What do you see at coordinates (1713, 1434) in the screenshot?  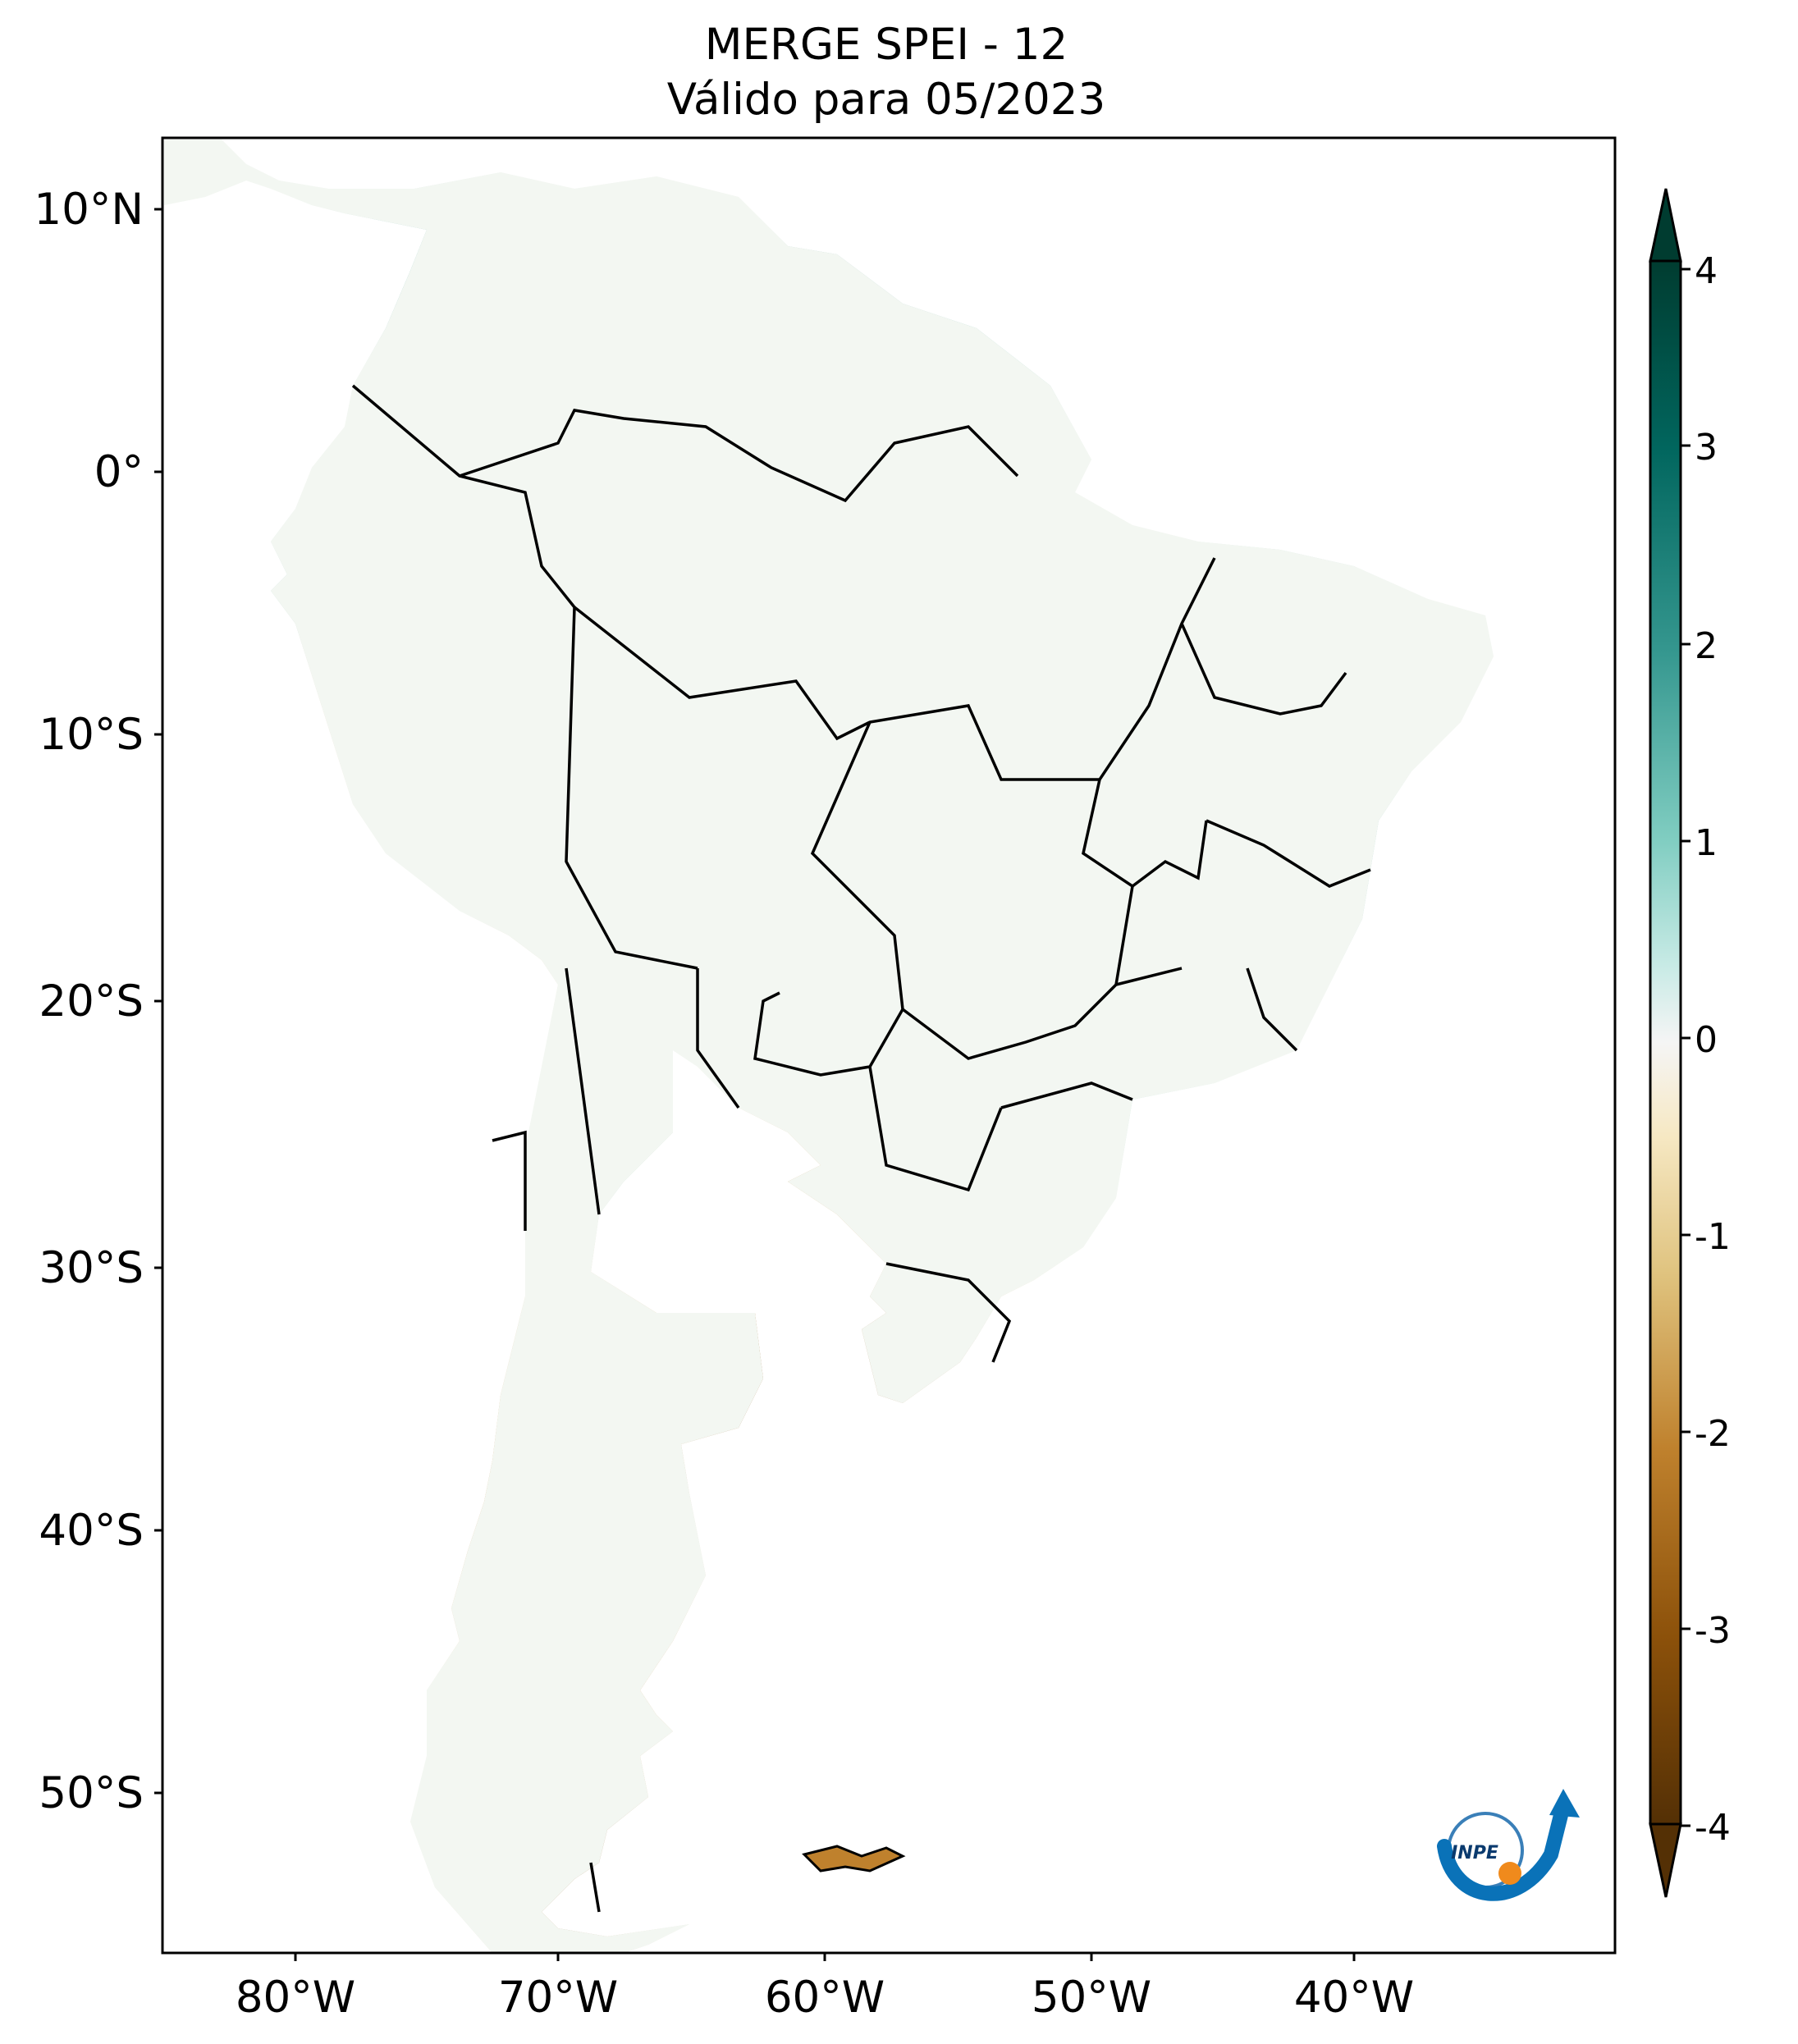 I see `colorbar-tick-label: -2` at bounding box center [1713, 1434].